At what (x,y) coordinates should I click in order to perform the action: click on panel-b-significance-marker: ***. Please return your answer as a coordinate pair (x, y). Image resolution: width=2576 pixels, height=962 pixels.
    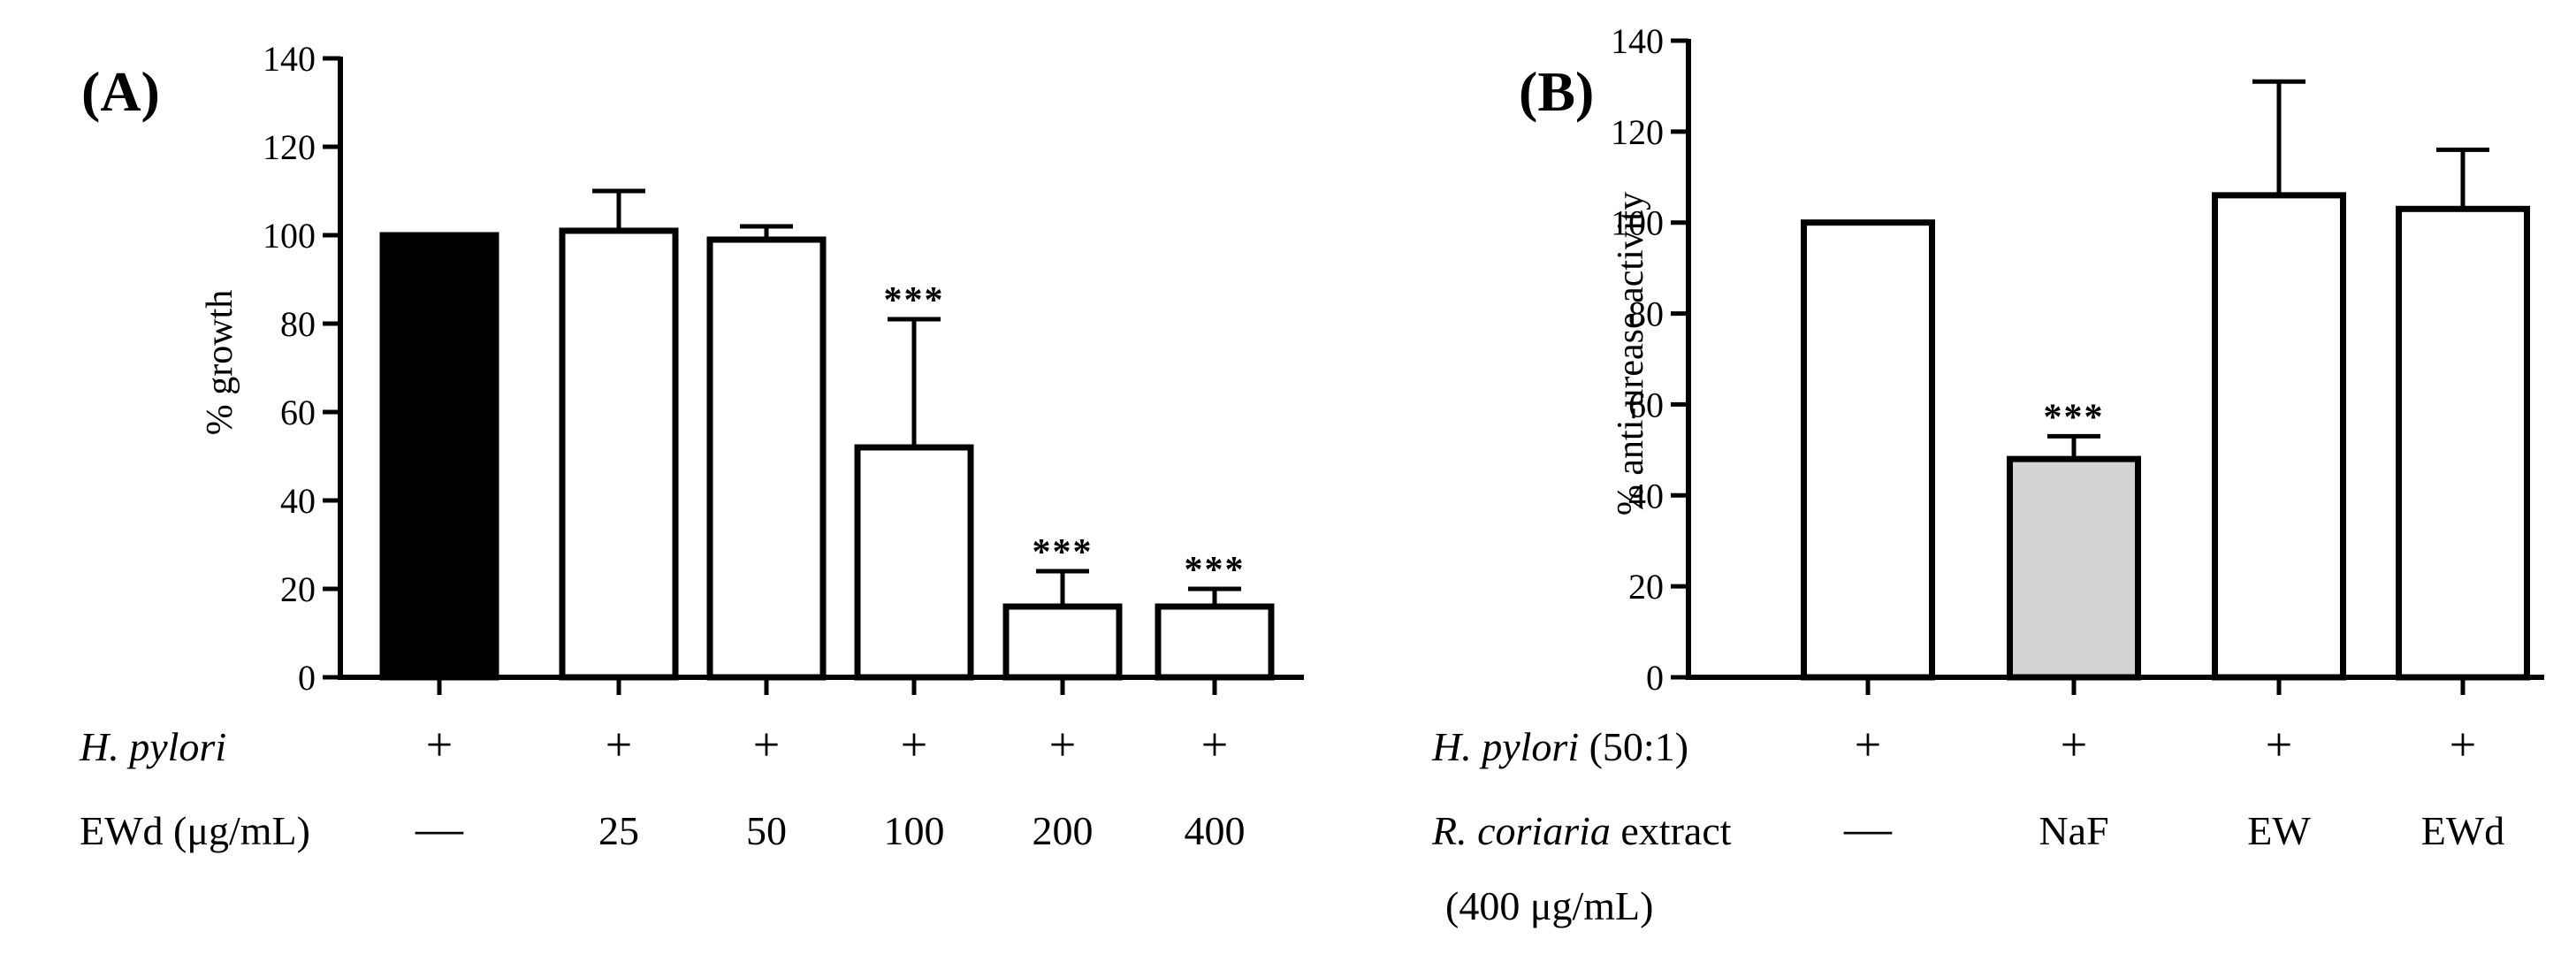
    Looking at the image, I should click on (2074, 417).